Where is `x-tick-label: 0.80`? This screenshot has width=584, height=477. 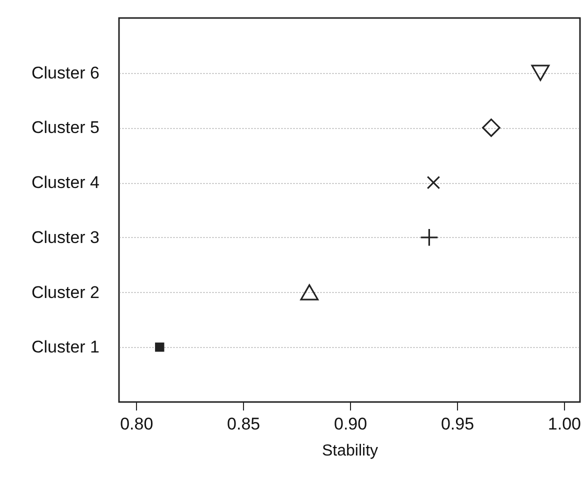
x-tick-label: 0.80 is located at coordinates (137, 424).